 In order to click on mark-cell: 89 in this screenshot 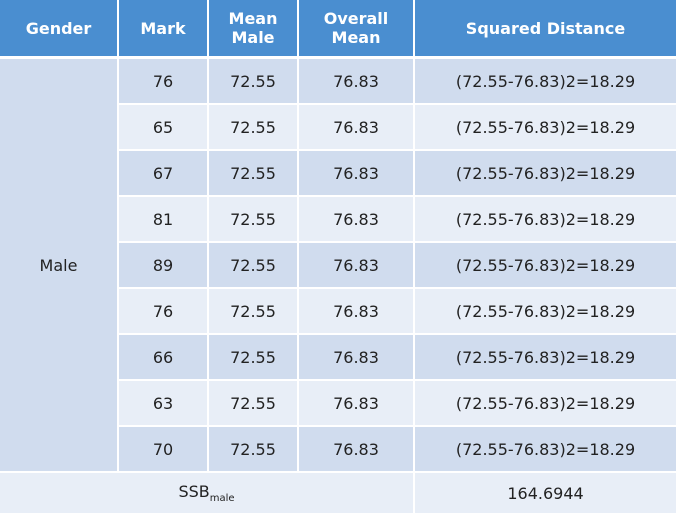, I will do `click(163, 265)`.